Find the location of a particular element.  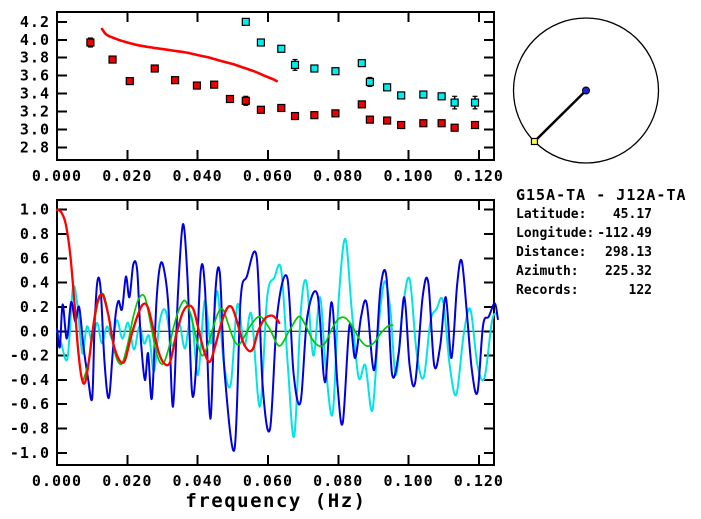

info-row-longitude: Longitude: -112.49 is located at coordinates (584, 233).